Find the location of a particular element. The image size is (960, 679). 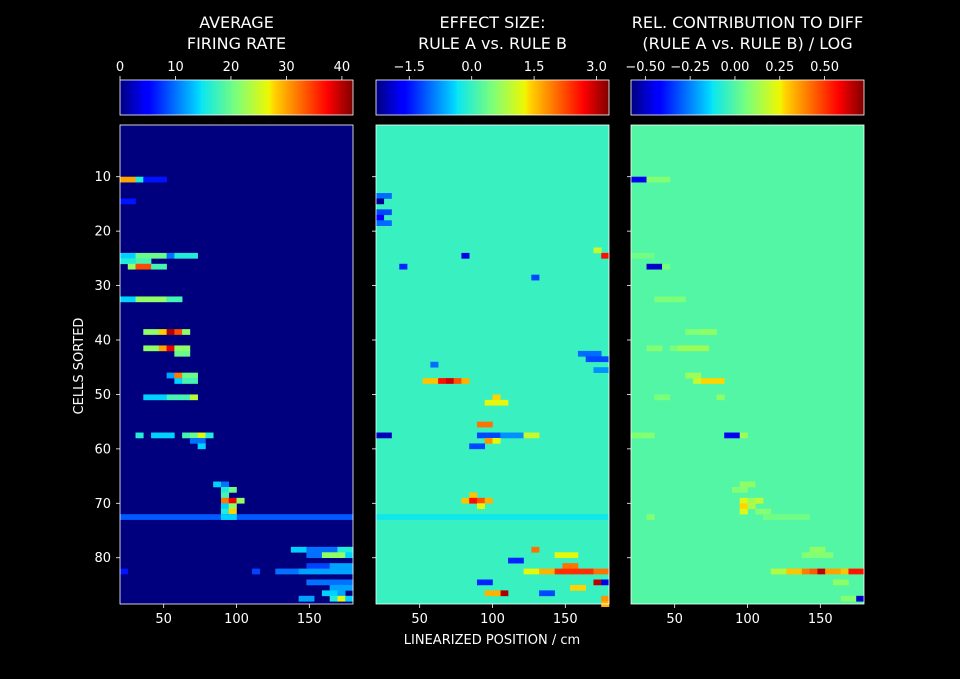

colorbar-tick-label: −1.5 is located at coordinates (409, 67).